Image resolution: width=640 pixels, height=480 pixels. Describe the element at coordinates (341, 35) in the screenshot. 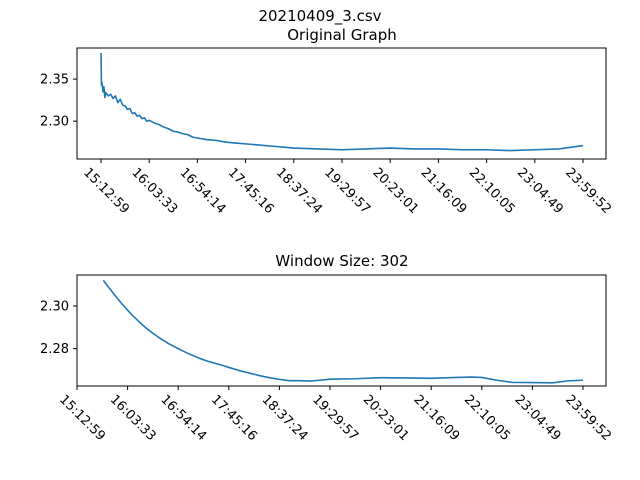

I see `original-graph-title: Original Graph` at that location.